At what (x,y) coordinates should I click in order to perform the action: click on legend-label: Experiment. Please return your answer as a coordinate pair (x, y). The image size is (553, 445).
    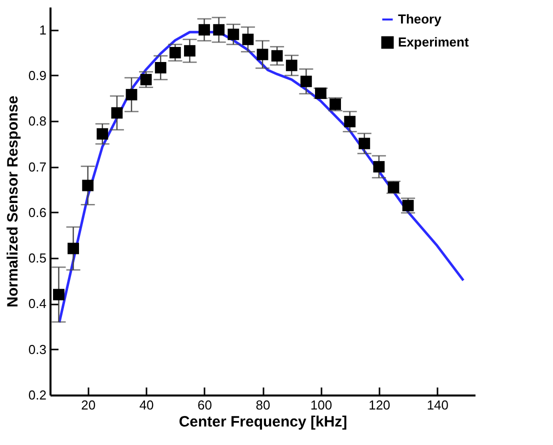
    Looking at the image, I should click on (434, 42).